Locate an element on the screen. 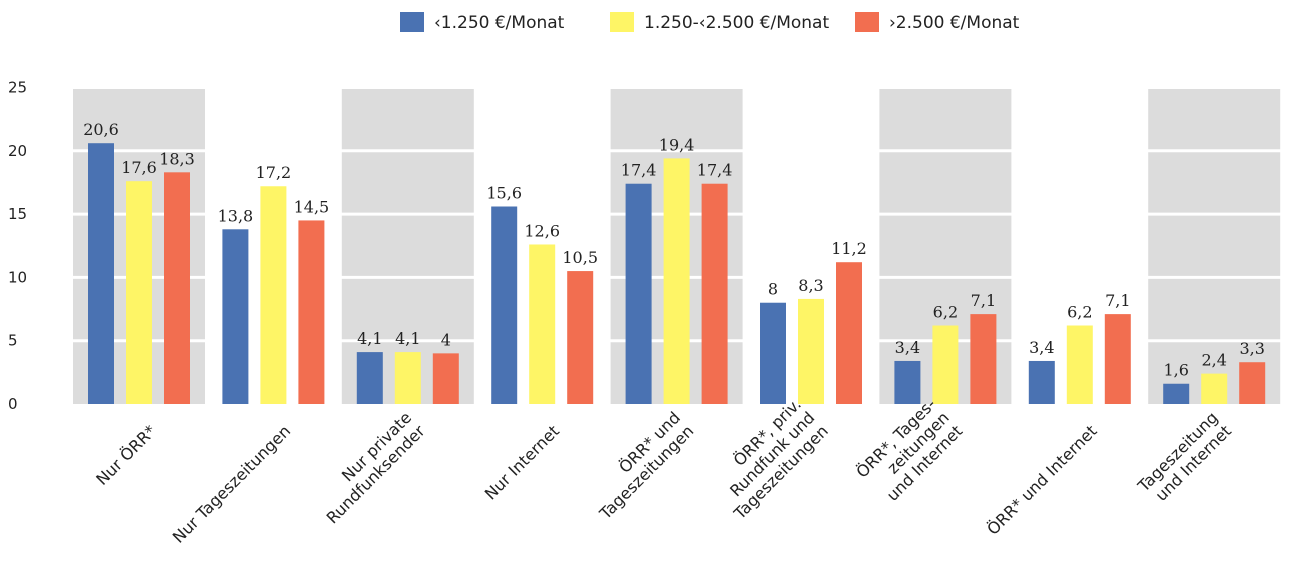 Image resolution: width=1316 pixels, height=576 pixels. data-label: 2,4 is located at coordinates (1213, 360).